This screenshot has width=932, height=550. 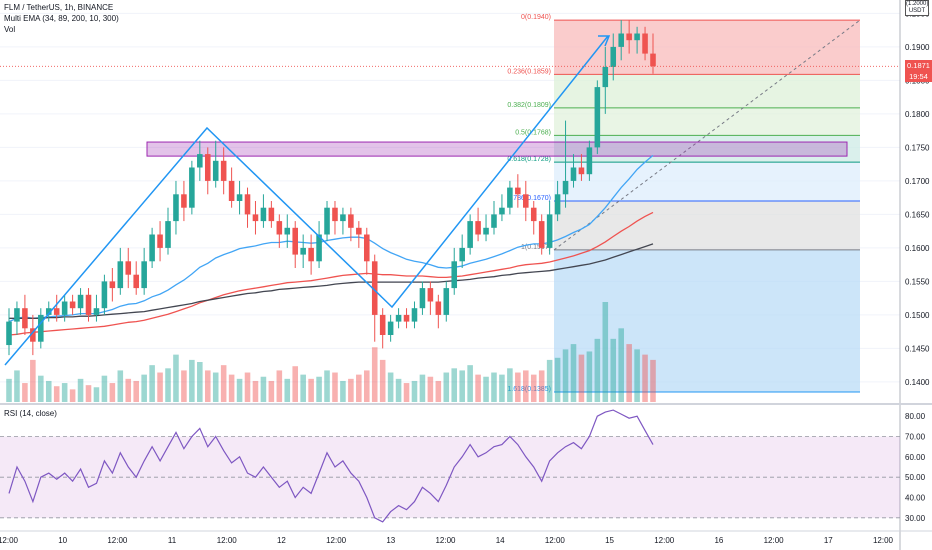 I want to click on currency-selector: (1.2000) USDT, so click(x=917, y=8).